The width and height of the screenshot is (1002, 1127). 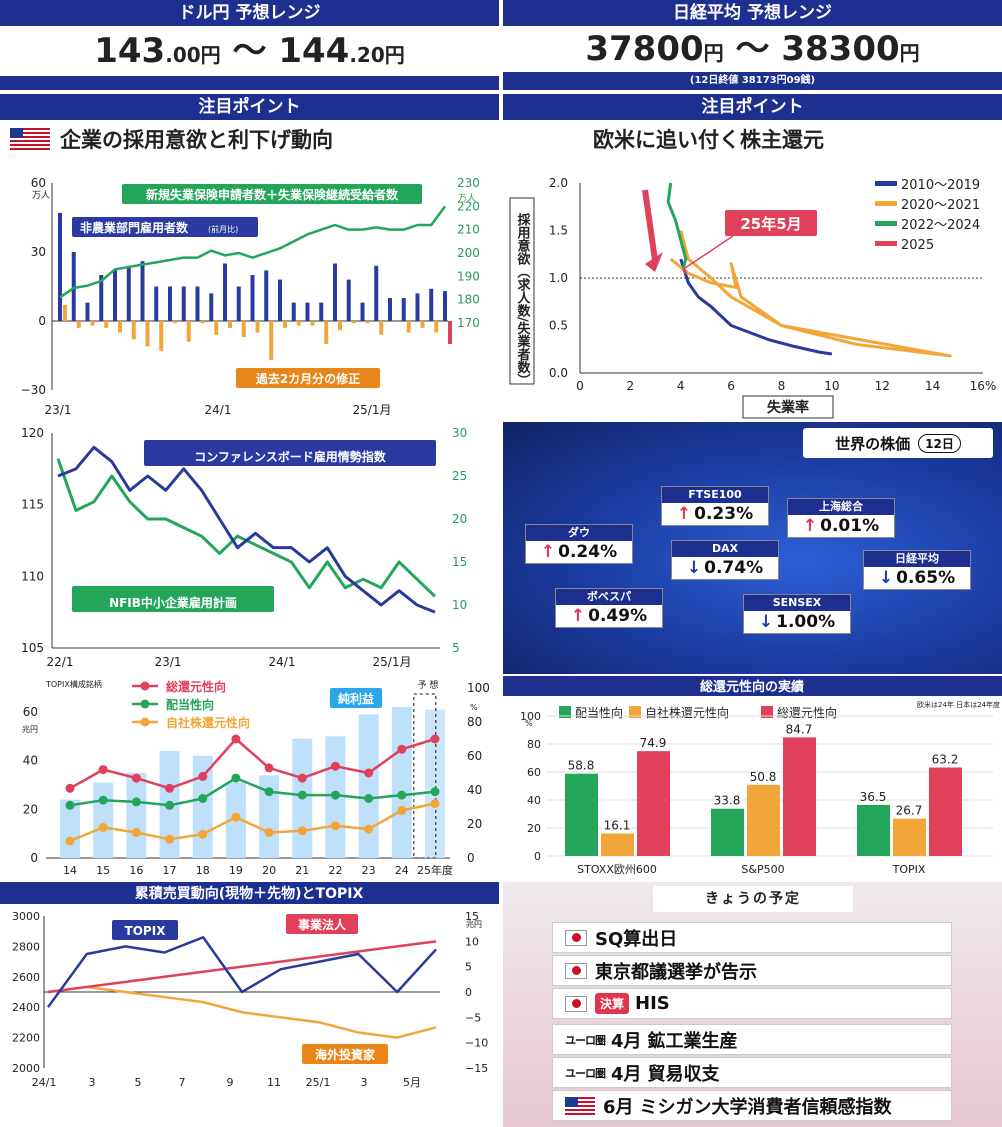 What do you see at coordinates (369, 870) in the screenshot?
I see `x-tick: 23` at bounding box center [369, 870].